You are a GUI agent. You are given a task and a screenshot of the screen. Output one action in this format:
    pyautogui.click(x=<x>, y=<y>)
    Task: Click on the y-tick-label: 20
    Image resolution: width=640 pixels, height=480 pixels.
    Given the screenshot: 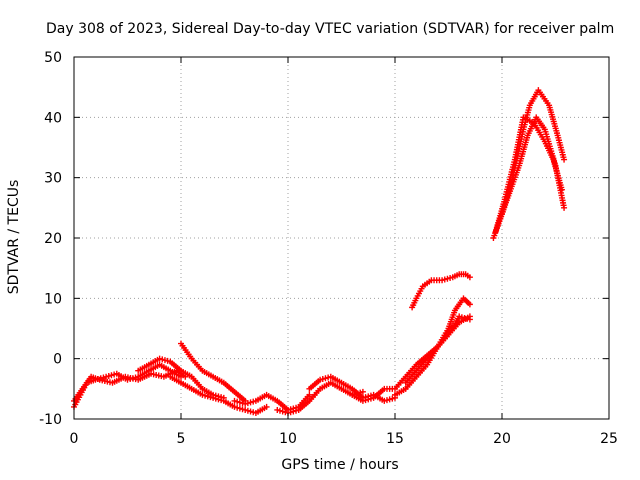 What is the action you would take?
    pyautogui.click(x=53, y=239)
    